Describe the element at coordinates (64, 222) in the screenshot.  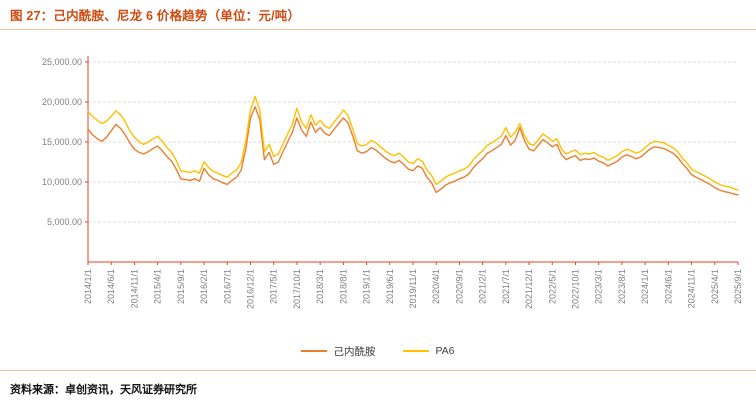
I see `y-tick-label: 5,000.00` at that location.